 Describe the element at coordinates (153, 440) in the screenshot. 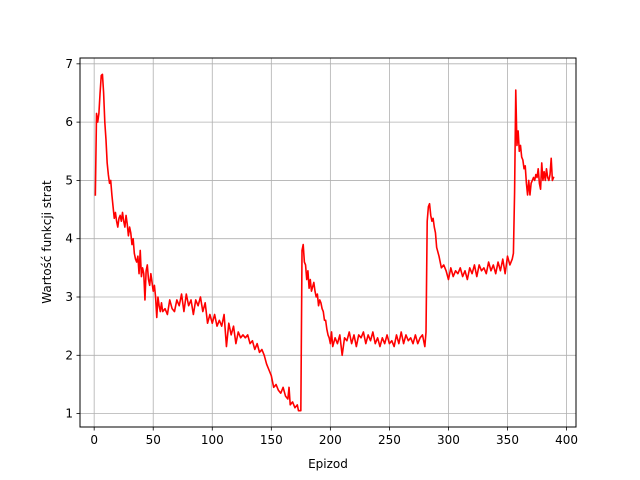

I see `x-tick-label: 50` at that location.